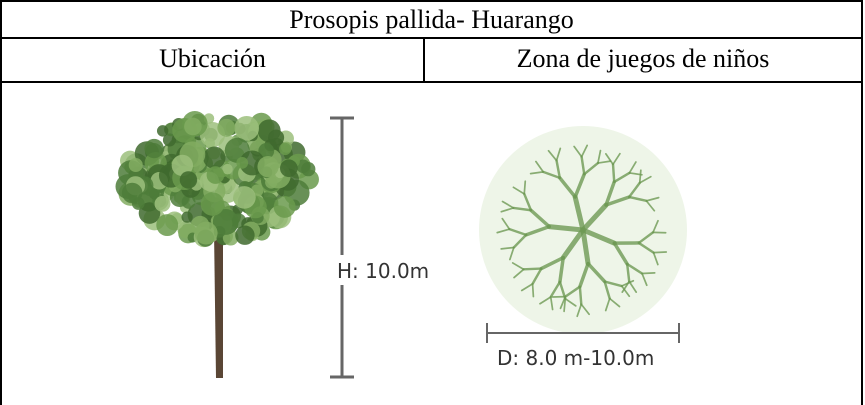 The image size is (865, 405). What do you see at coordinates (342, 247) in the screenshot?
I see `height-dimension` at bounding box center [342, 247].